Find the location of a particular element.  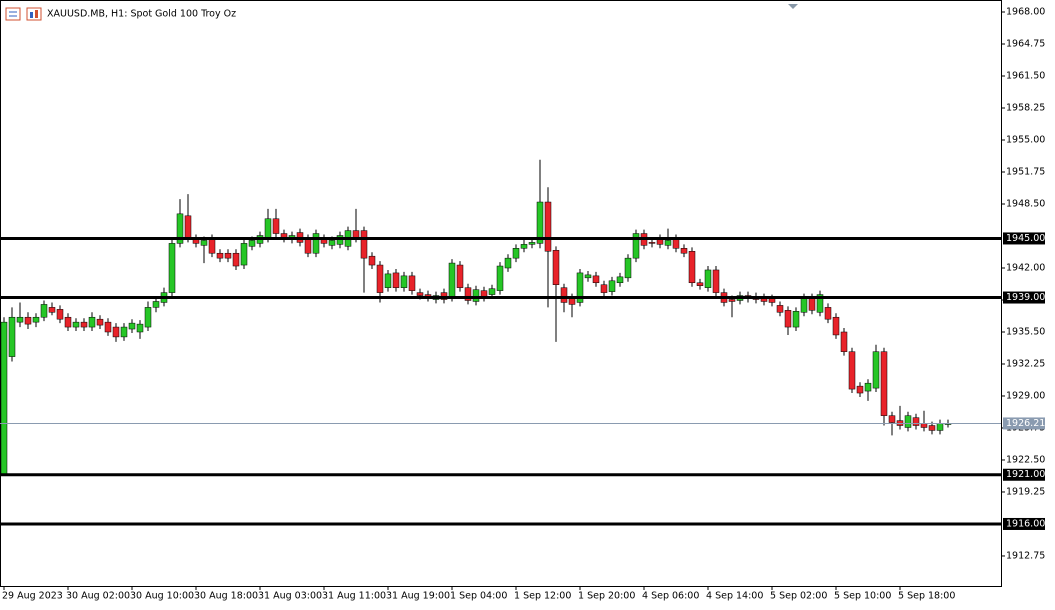

y-tick-label: 1912.75 is located at coordinates (1025, 555).